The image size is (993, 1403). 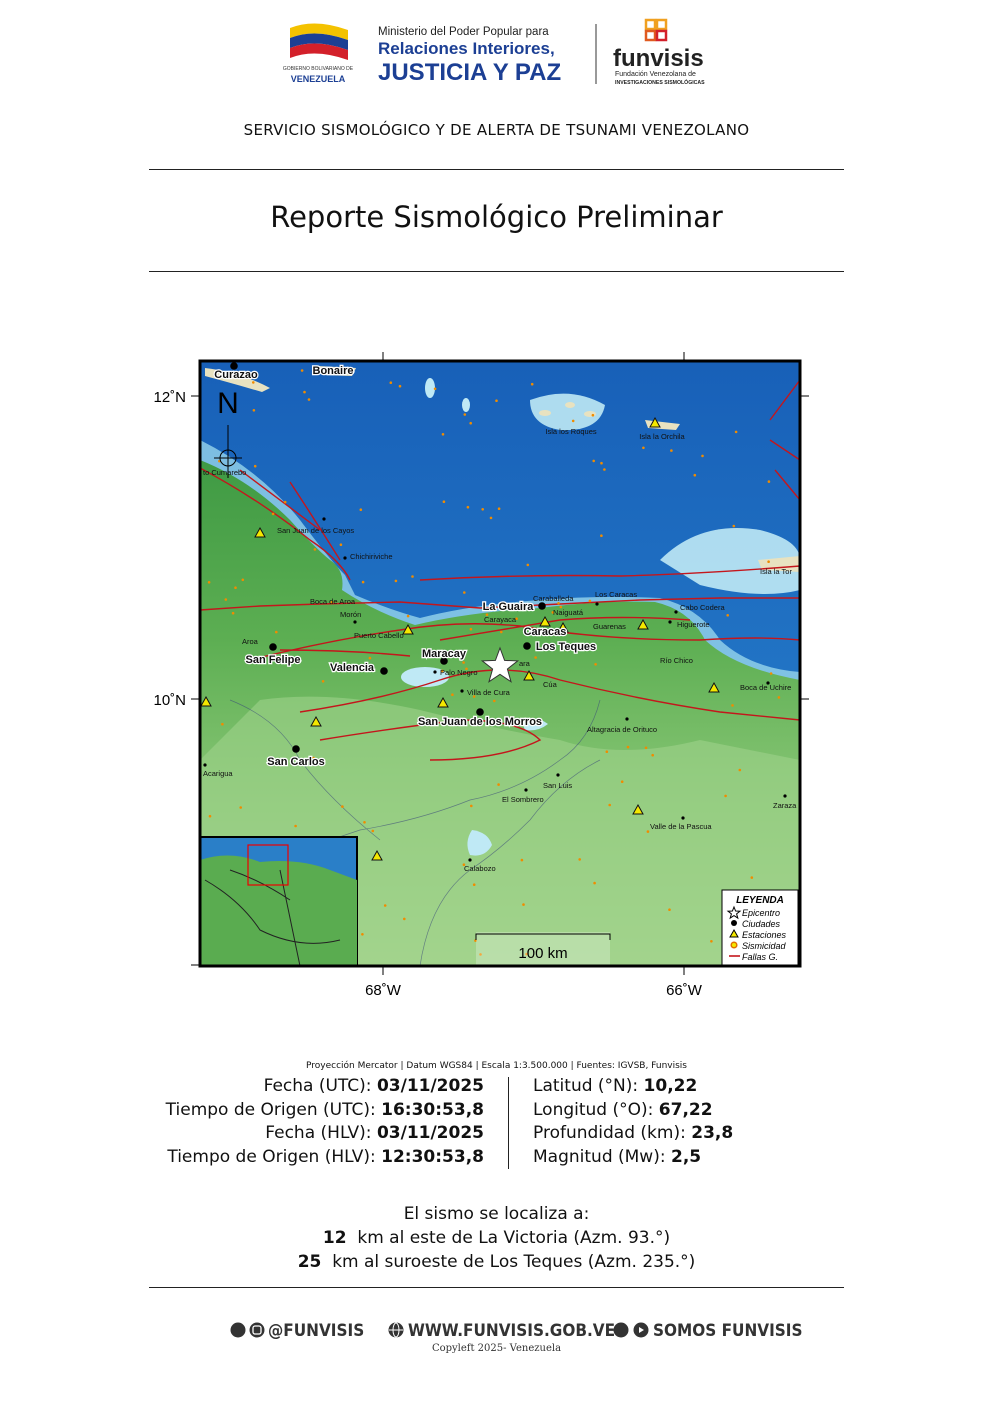 What do you see at coordinates (622, 729) in the screenshot?
I see `place-label: Altagracia de Orituco` at bounding box center [622, 729].